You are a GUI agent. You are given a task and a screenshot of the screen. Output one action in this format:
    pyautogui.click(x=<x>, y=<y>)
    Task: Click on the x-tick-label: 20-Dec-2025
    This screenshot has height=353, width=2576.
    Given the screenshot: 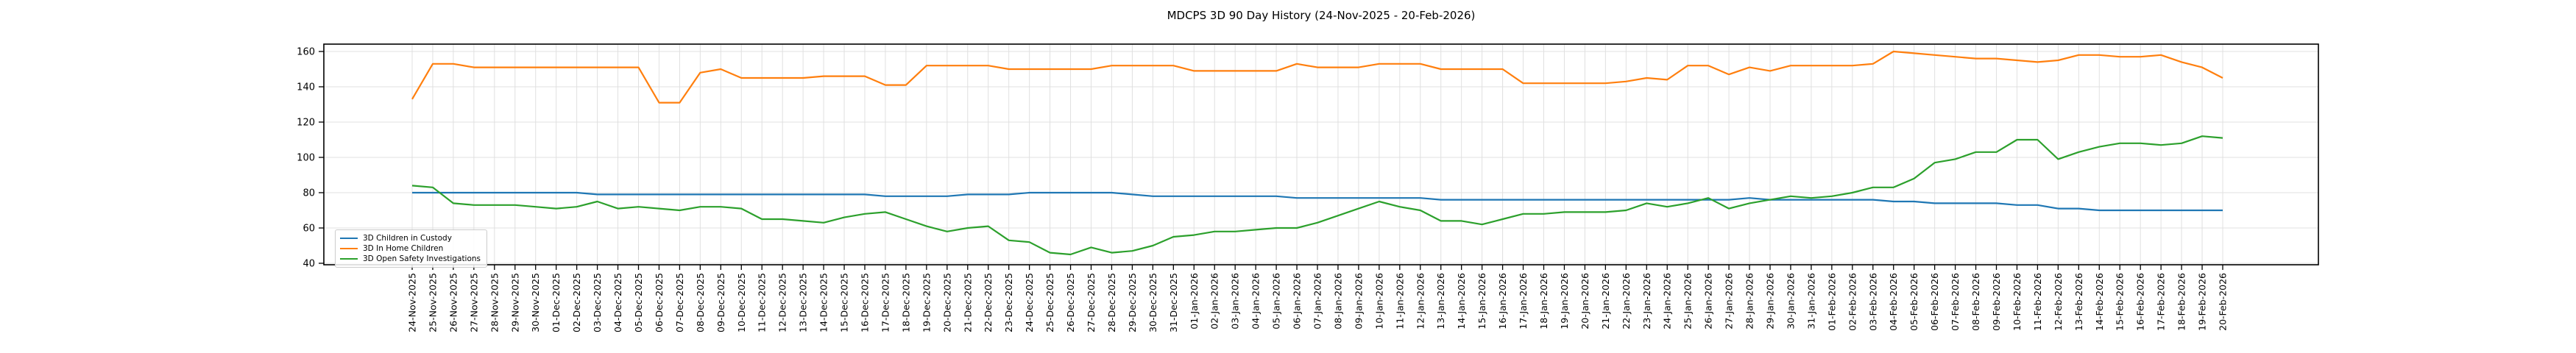 What is the action you would take?
    pyautogui.click(x=946, y=303)
    